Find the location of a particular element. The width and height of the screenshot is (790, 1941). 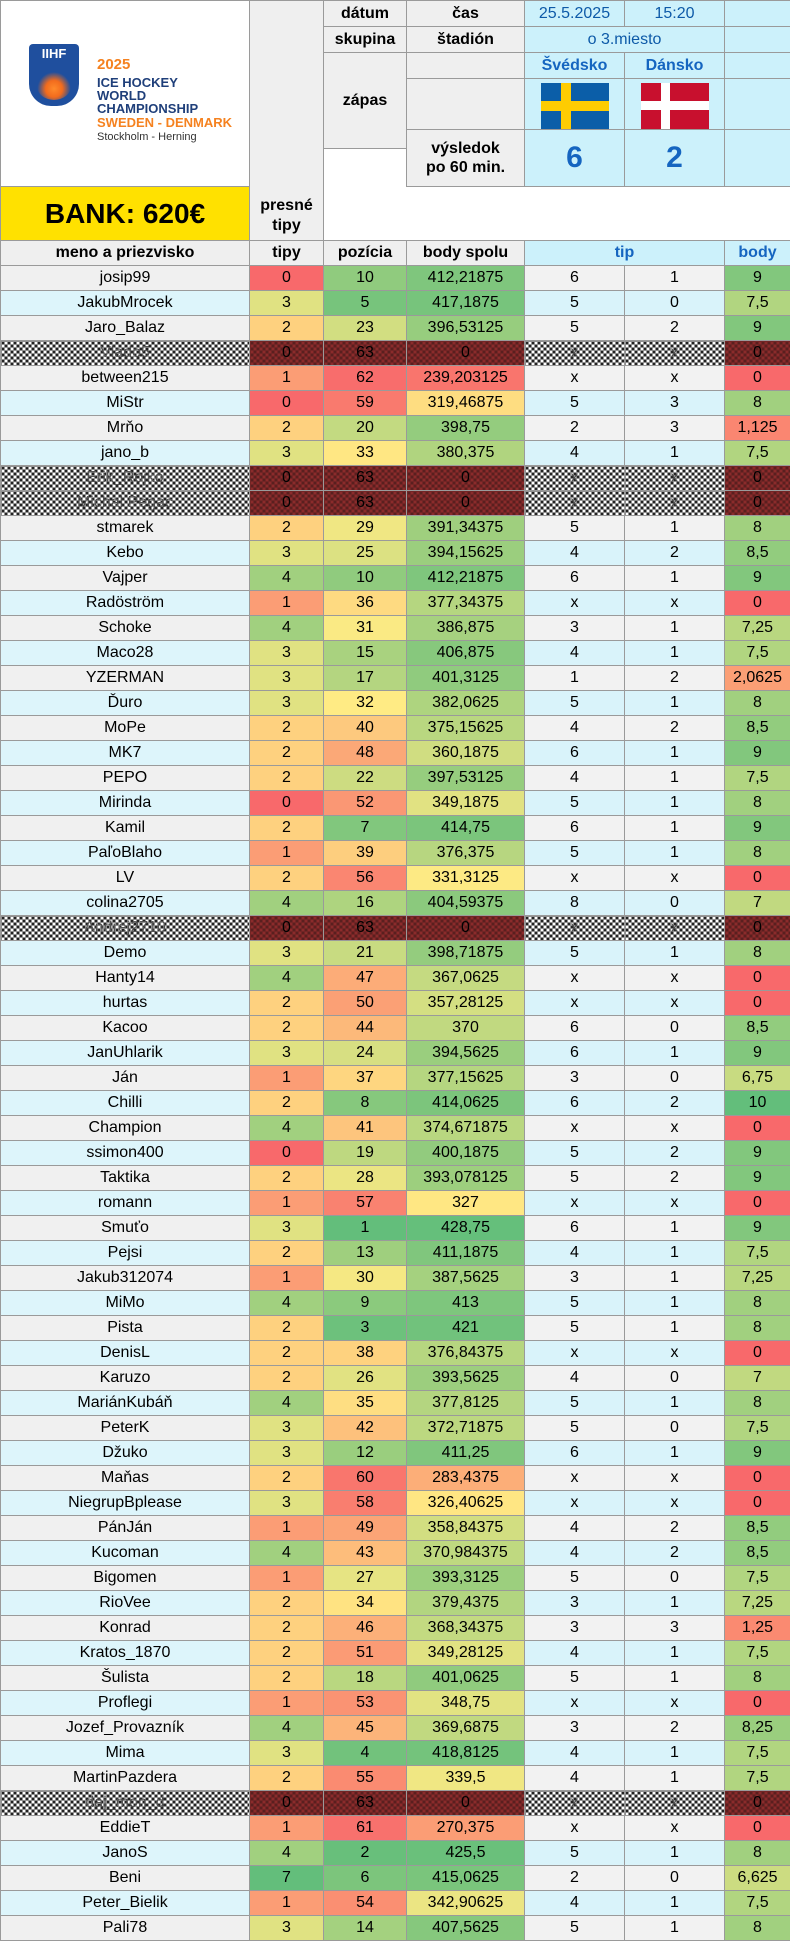

pozicia-value: 29 is located at coordinates (365, 528).